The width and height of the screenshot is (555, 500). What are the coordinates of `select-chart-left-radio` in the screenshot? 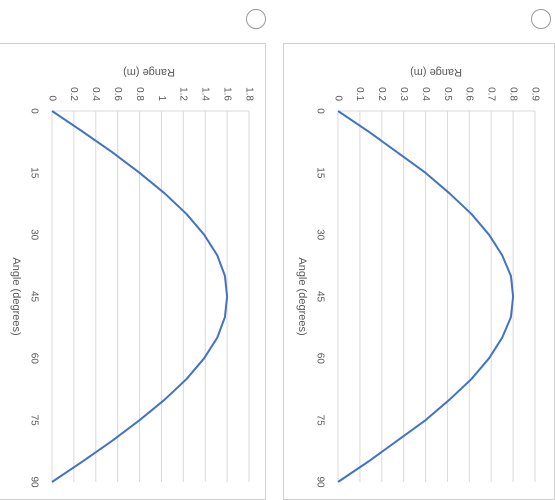 It's located at (256, 19).